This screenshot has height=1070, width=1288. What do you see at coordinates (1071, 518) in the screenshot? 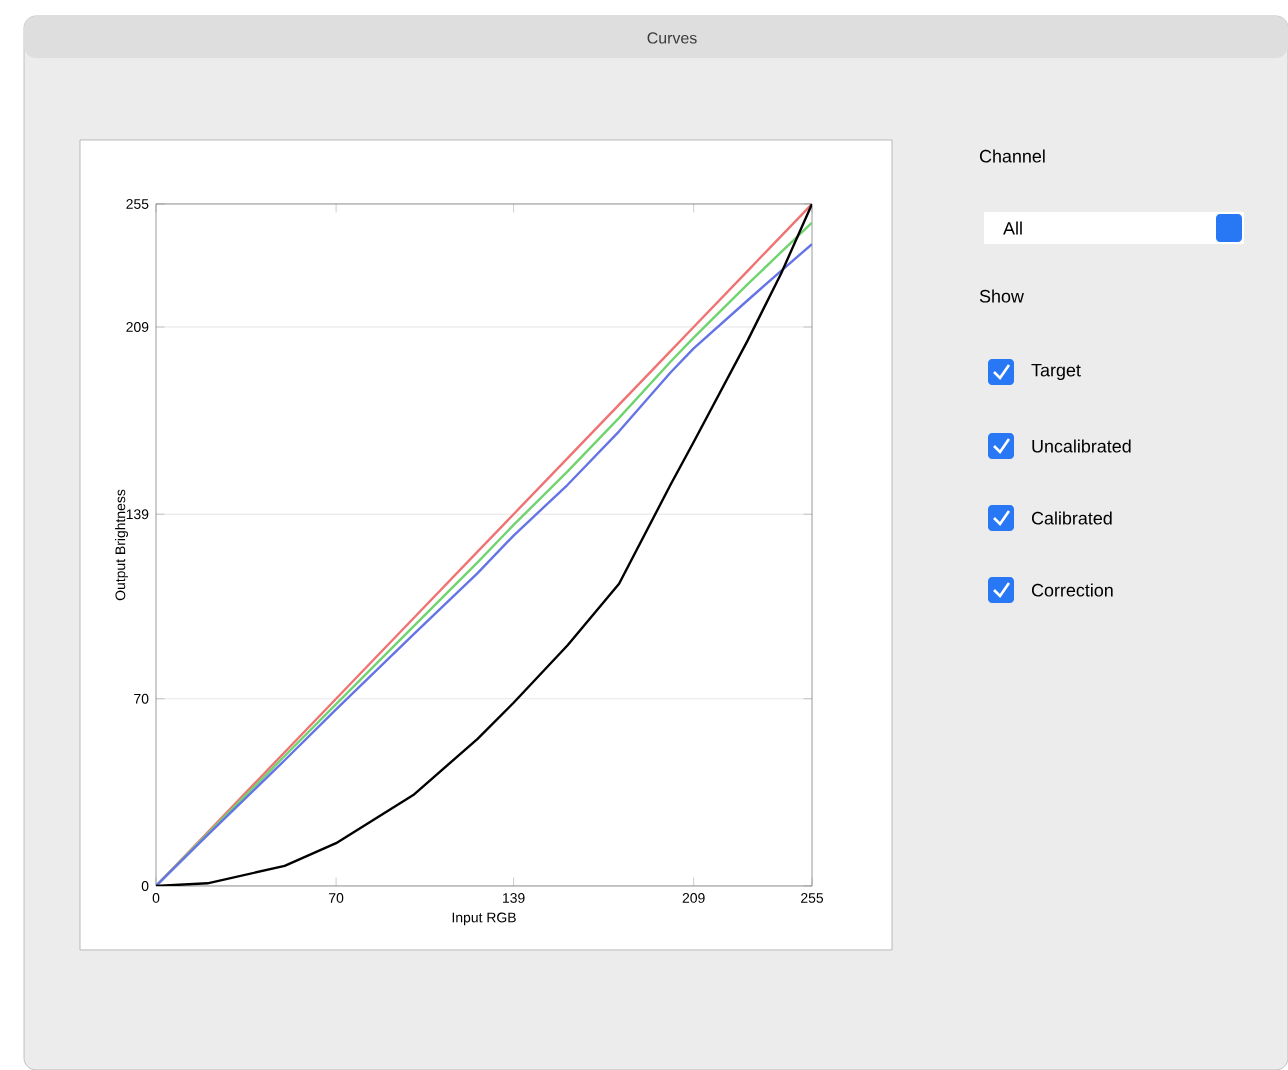
I see `text: Calibrated` at bounding box center [1071, 518].